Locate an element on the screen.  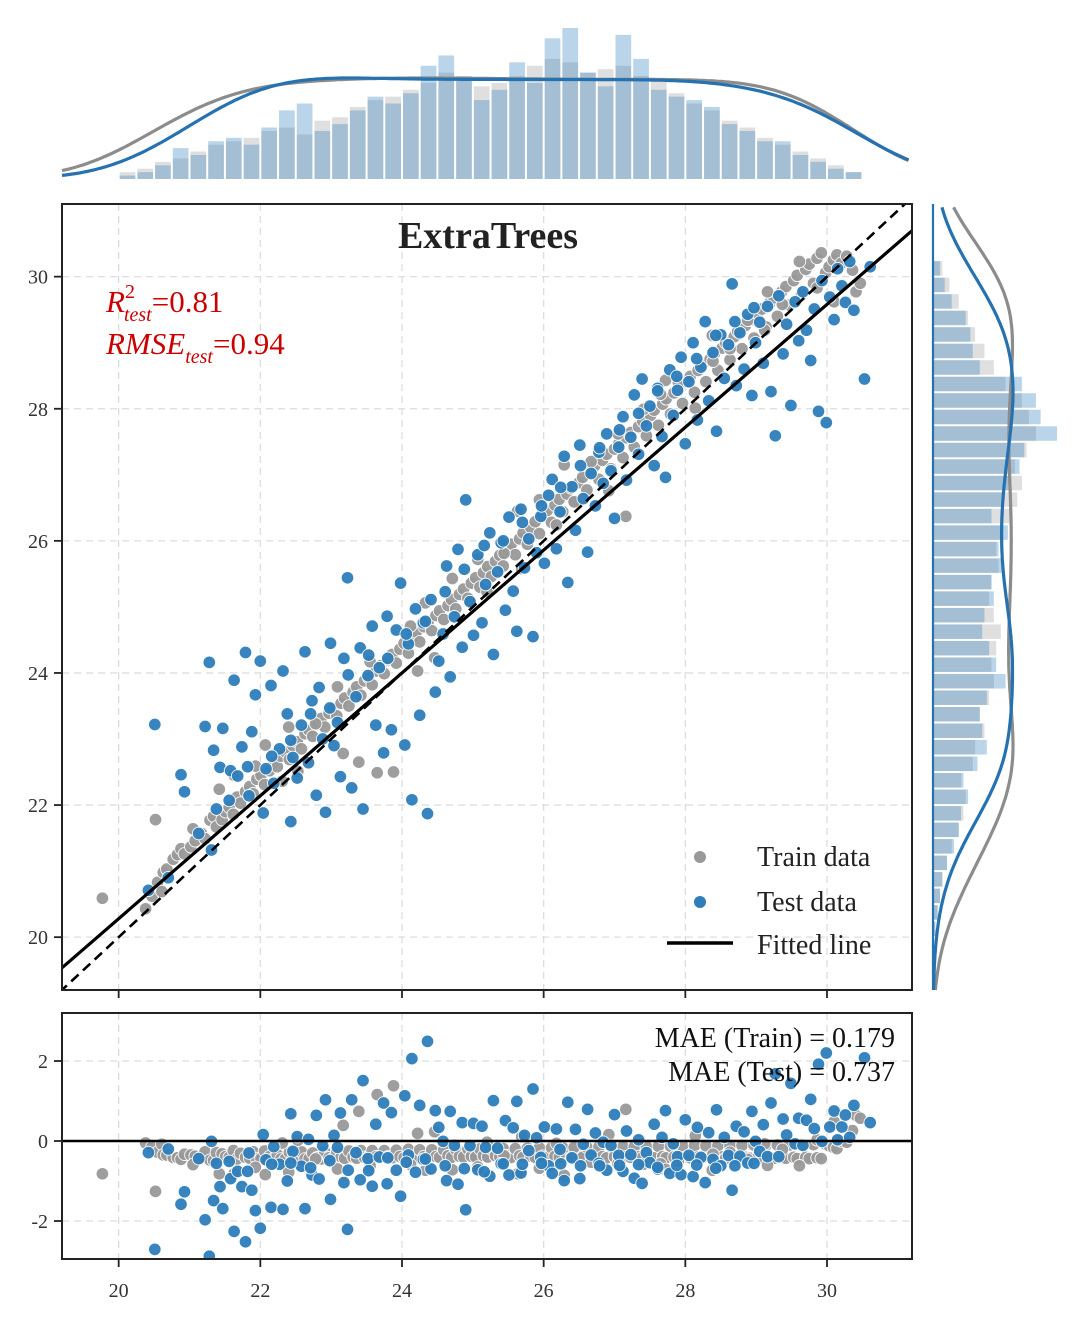
r2-annotation: R2 test=0.81 is located at coordinates (164, 303).